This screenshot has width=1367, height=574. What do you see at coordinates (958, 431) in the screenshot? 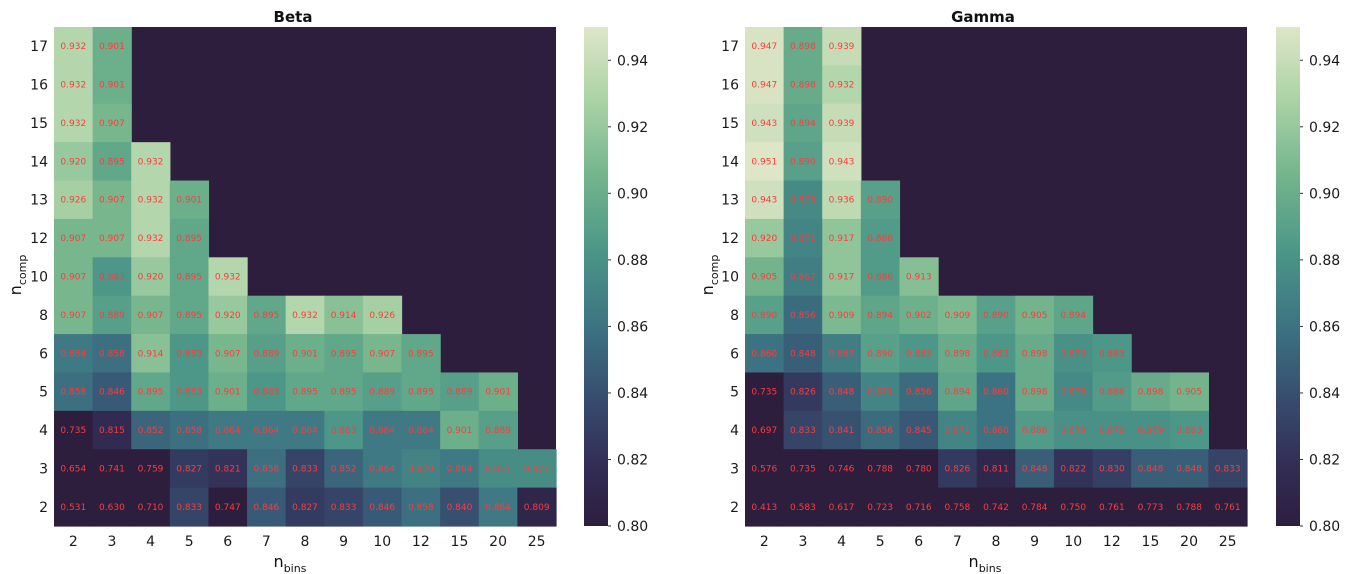
I see `gamma-cell-label: 0.871` at bounding box center [958, 431].